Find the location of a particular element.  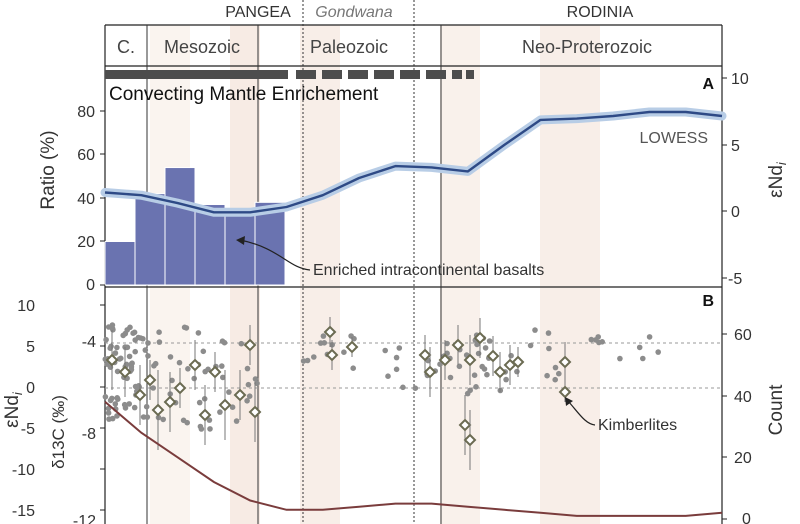

tick-a-left: 0 is located at coordinates (90, 285).